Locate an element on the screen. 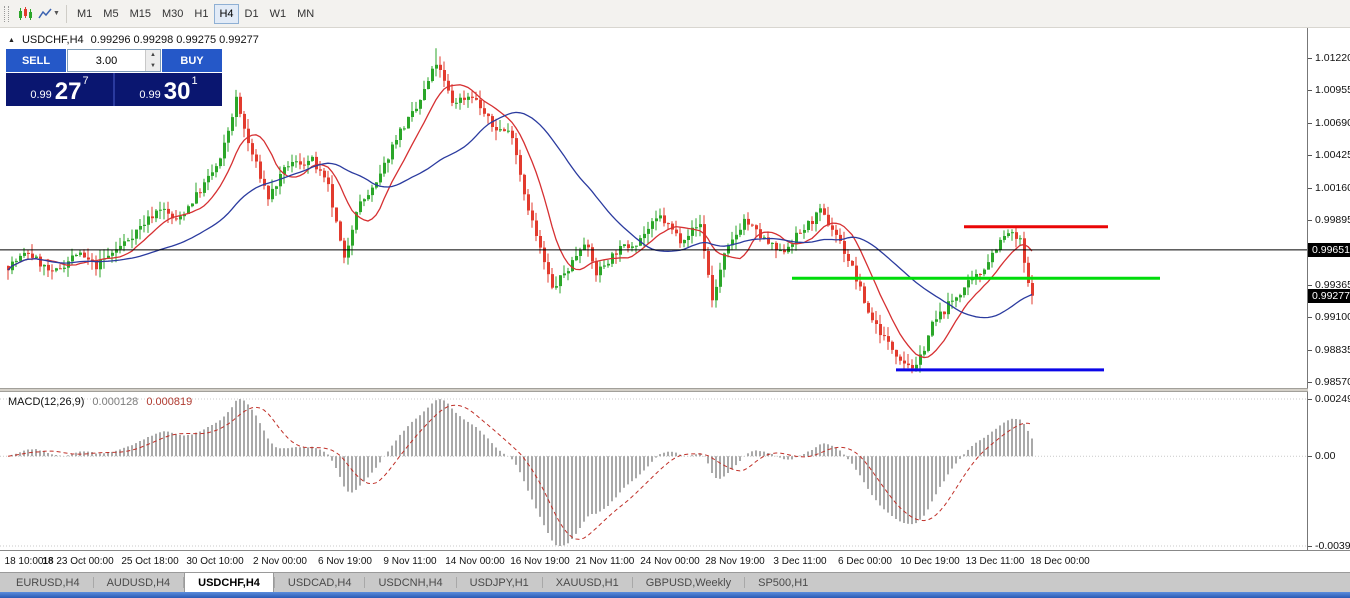 Image resolution: width=1350 pixels, height=598 pixels. chart-tab-gbpusd-weekly: GBPUSD,Weekly is located at coordinates (688, 582).